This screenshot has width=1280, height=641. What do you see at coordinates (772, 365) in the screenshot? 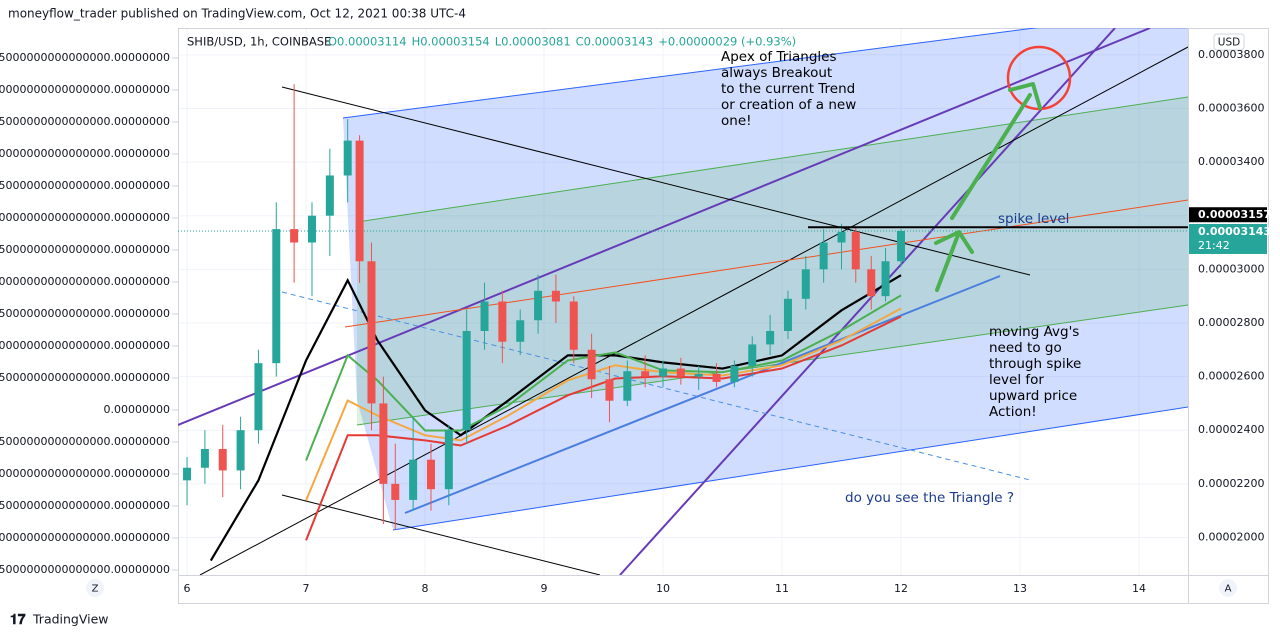
I see `inner-bottom` at bounding box center [772, 365].